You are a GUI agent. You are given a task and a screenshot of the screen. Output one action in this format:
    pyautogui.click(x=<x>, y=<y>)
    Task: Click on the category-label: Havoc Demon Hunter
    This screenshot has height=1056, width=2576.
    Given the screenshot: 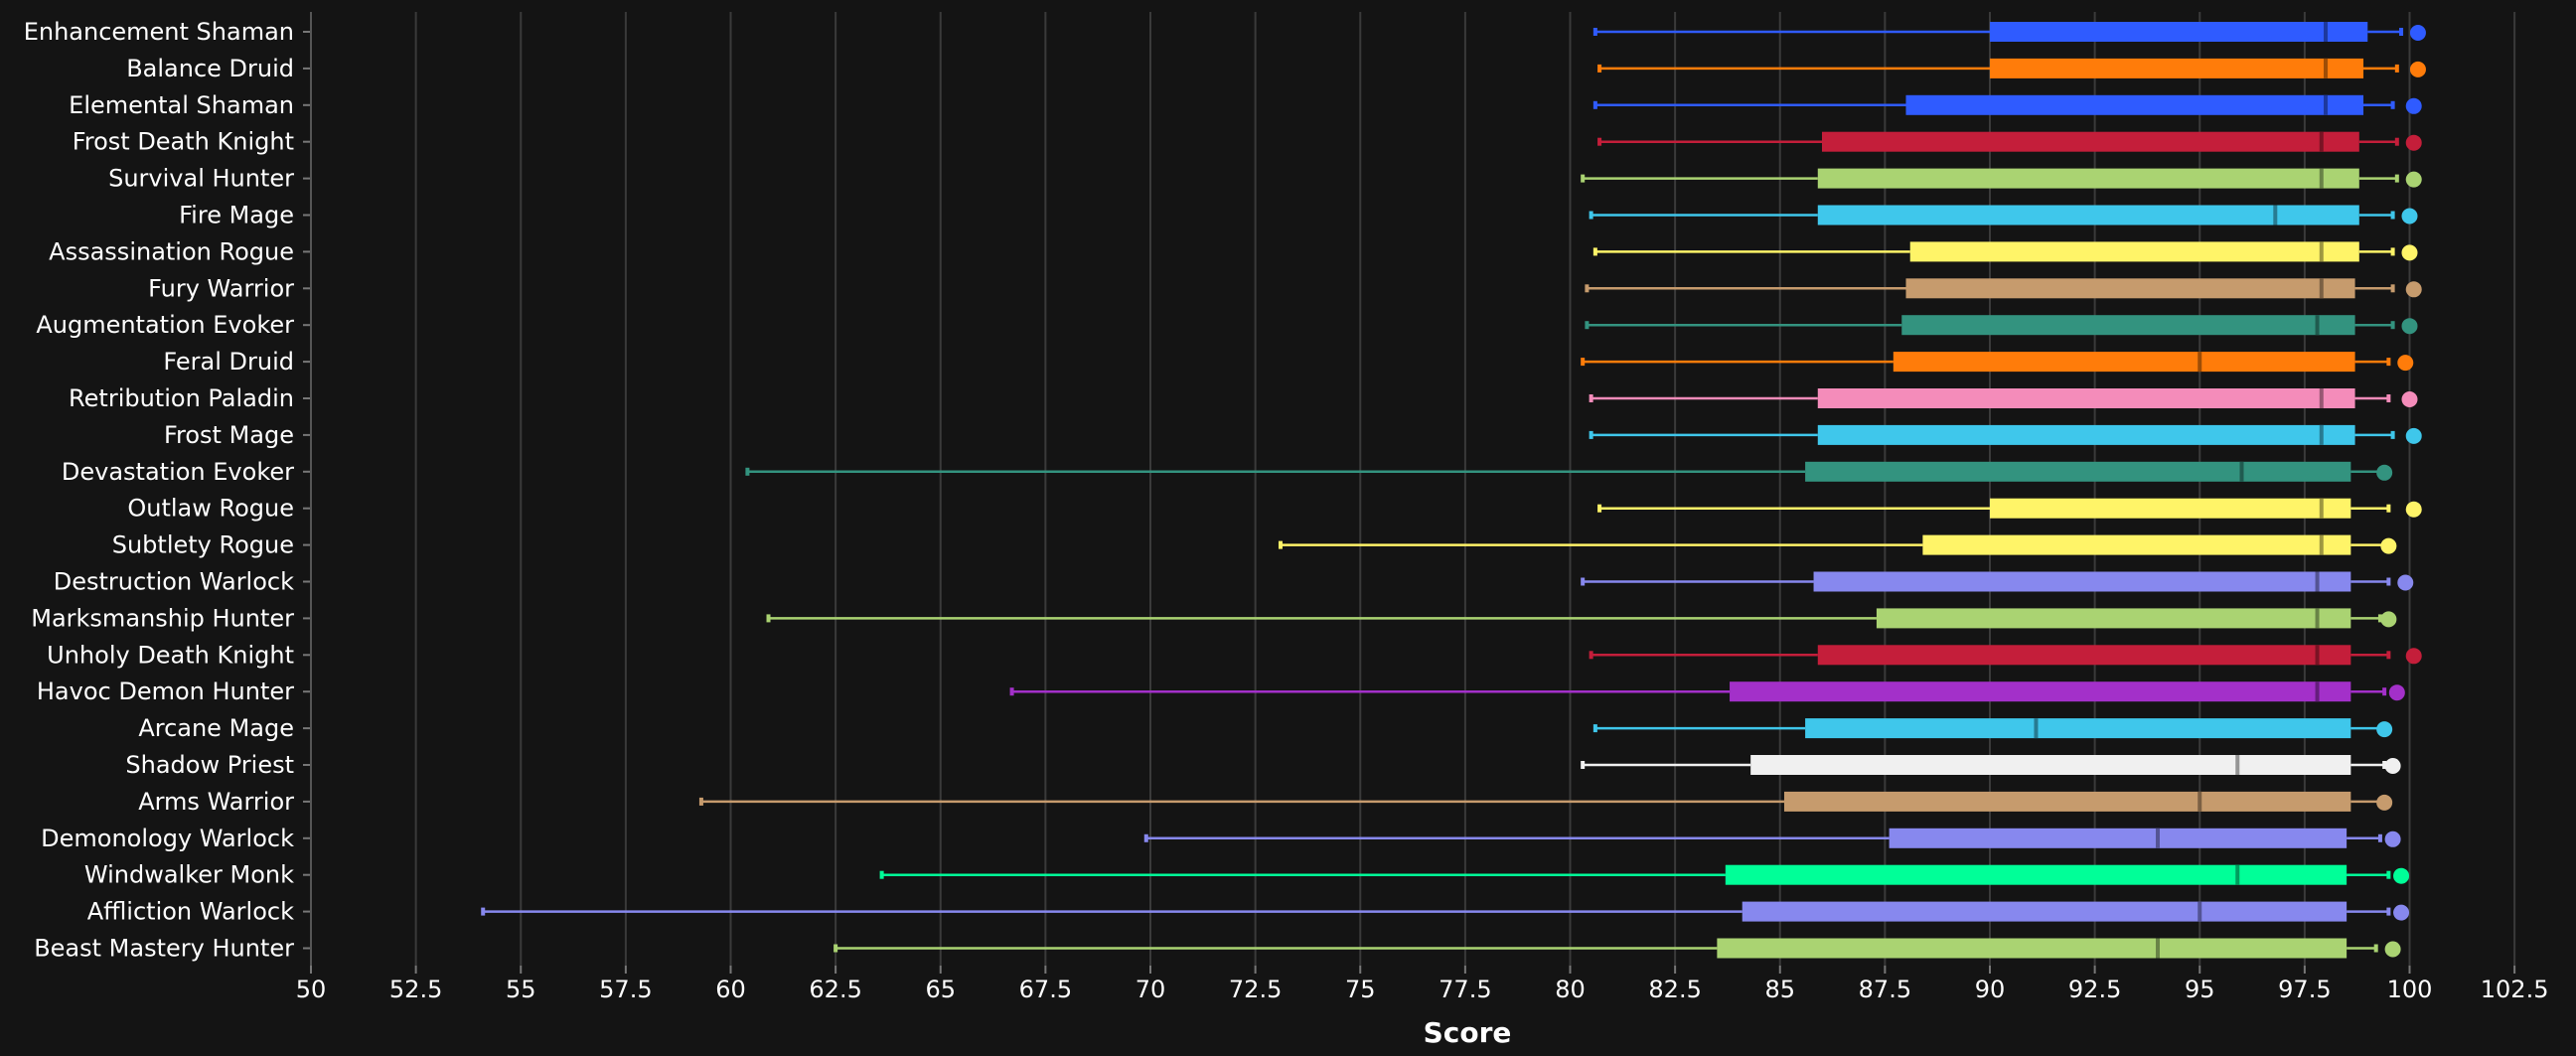 What is the action you would take?
    pyautogui.click(x=166, y=691)
    